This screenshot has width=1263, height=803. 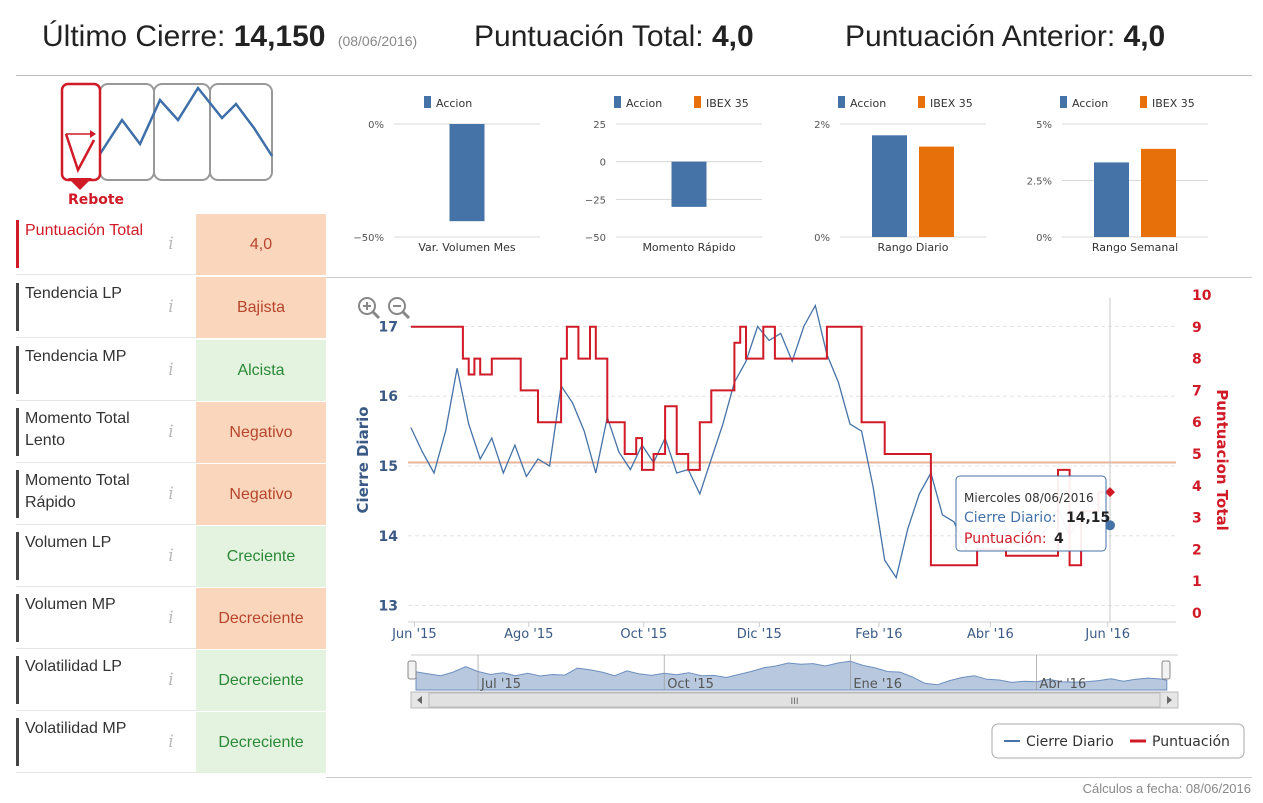 What do you see at coordinates (1118, 741) in the screenshot?
I see `chart-legend: Cierre Diario Puntuación` at bounding box center [1118, 741].